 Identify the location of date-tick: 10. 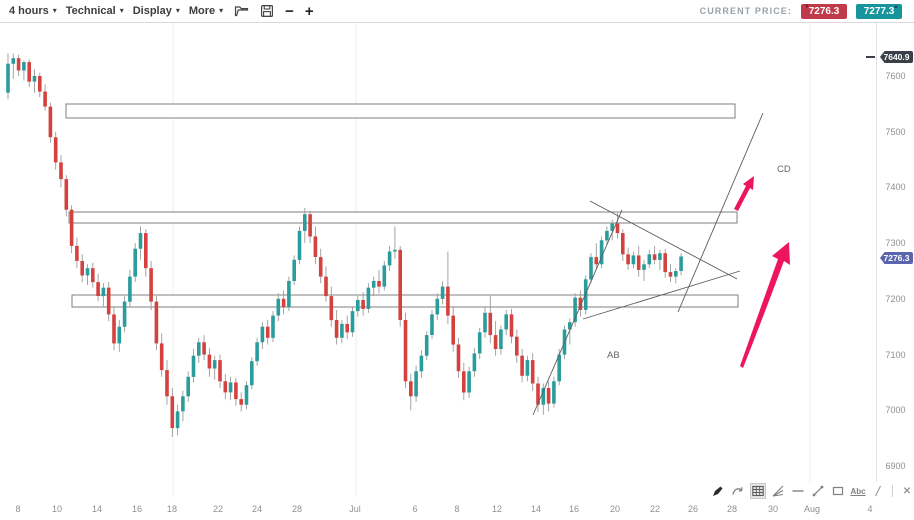
(56, 509).